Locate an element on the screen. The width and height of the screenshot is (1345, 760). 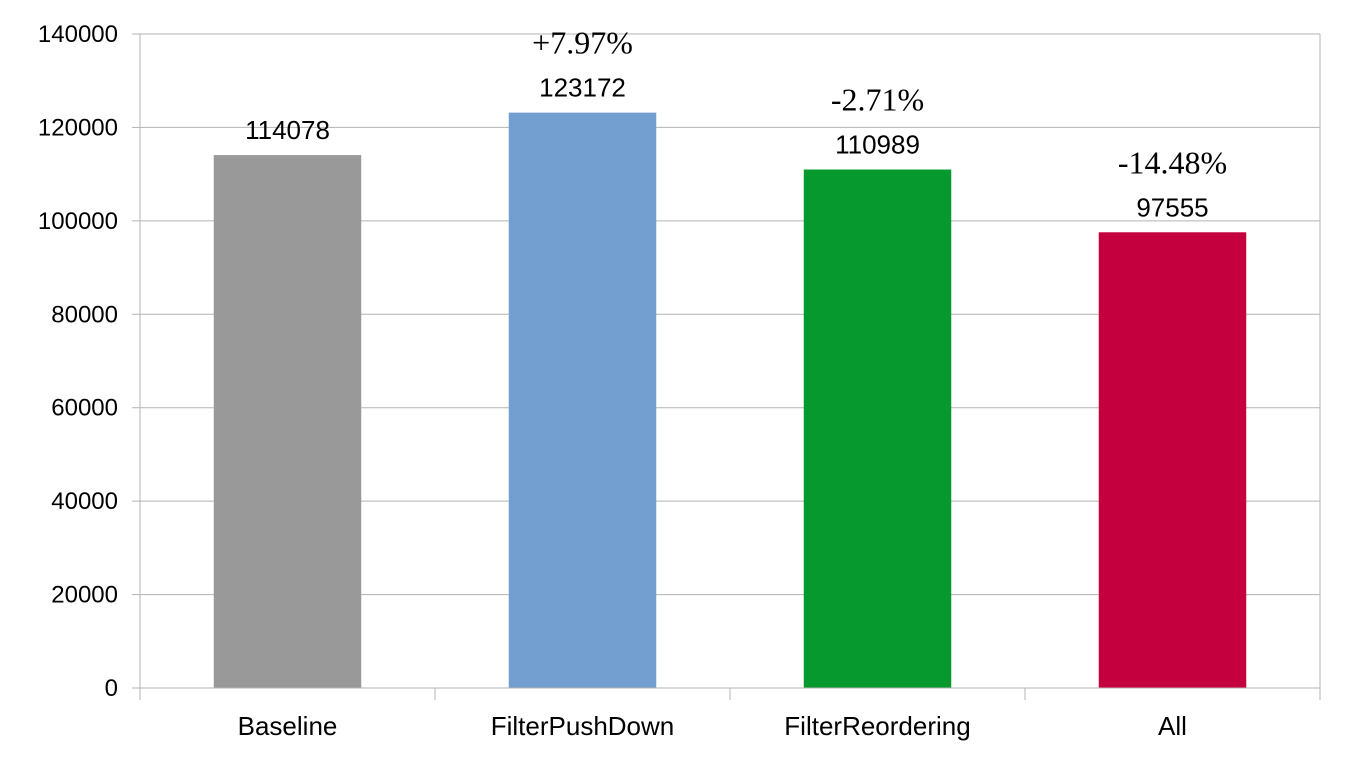
y-tick-label-4: 80000 is located at coordinates (84, 314).